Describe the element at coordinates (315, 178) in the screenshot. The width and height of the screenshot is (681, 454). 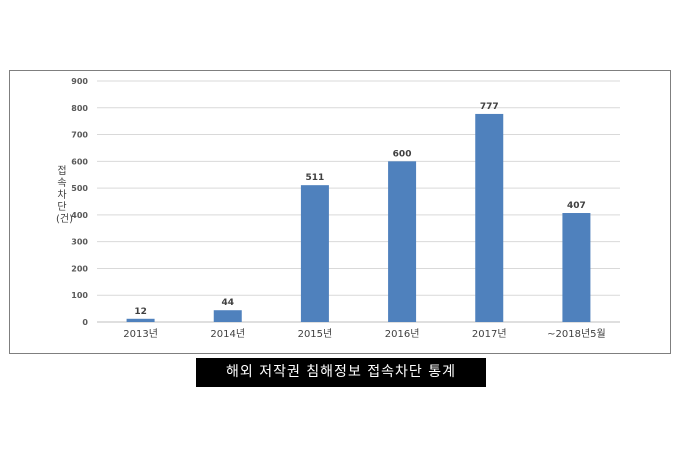
I see `data-label: 511` at that location.